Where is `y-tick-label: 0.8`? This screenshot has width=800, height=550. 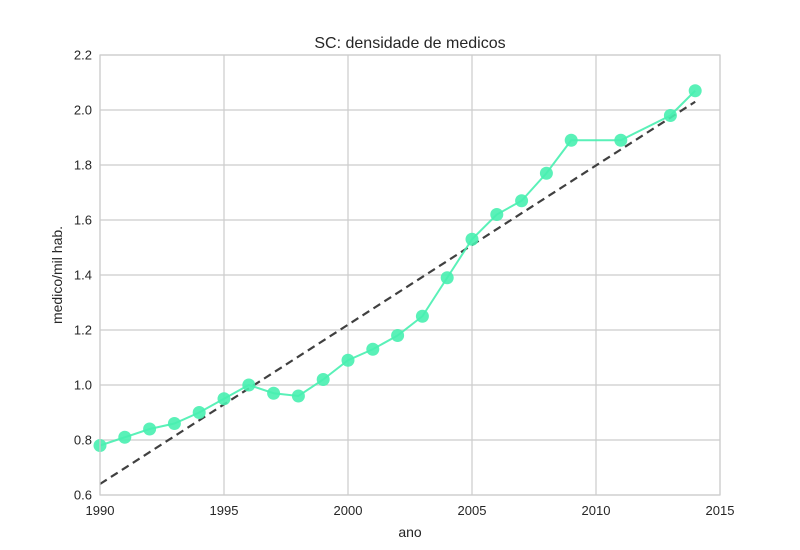
y-tick-label: 0.8 is located at coordinates (83, 440).